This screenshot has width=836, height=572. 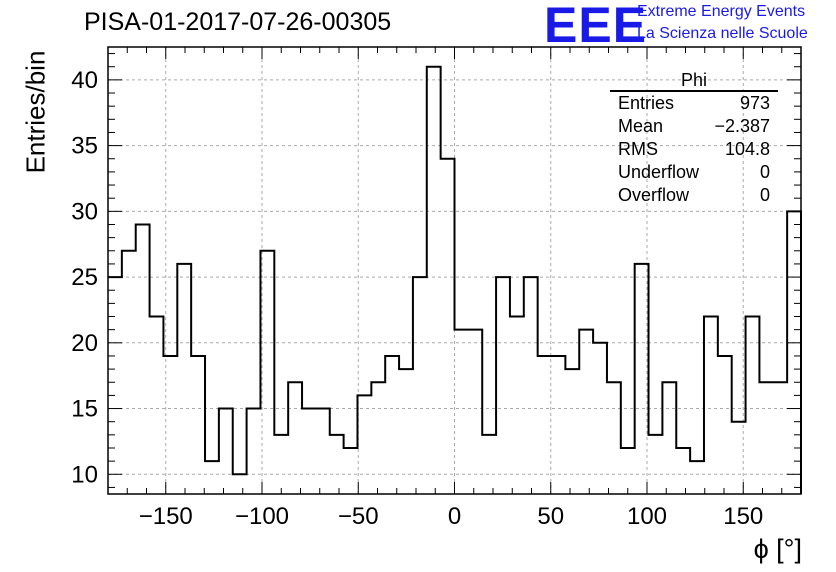 What do you see at coordinates (747, 149) in the screenshot?
I see `stats-value: 104.8` at bounding box center [747, 149].